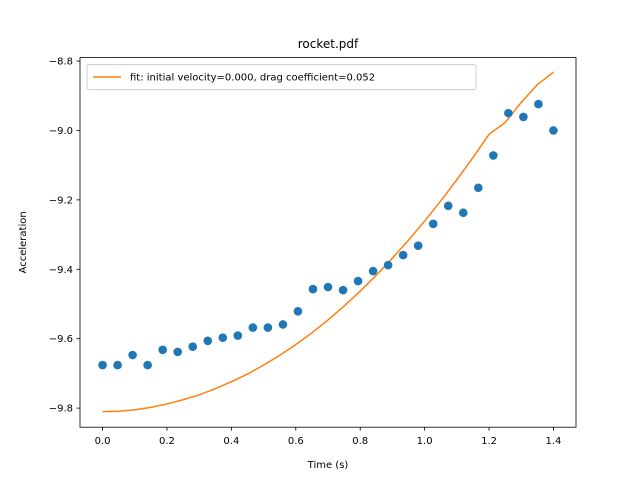 This screenshot has width=640, height=480. What do you see at coordinates (61, 409) in the screenshot?
I see `y-tick-label: −9.8` at bounding box center [61, 409].